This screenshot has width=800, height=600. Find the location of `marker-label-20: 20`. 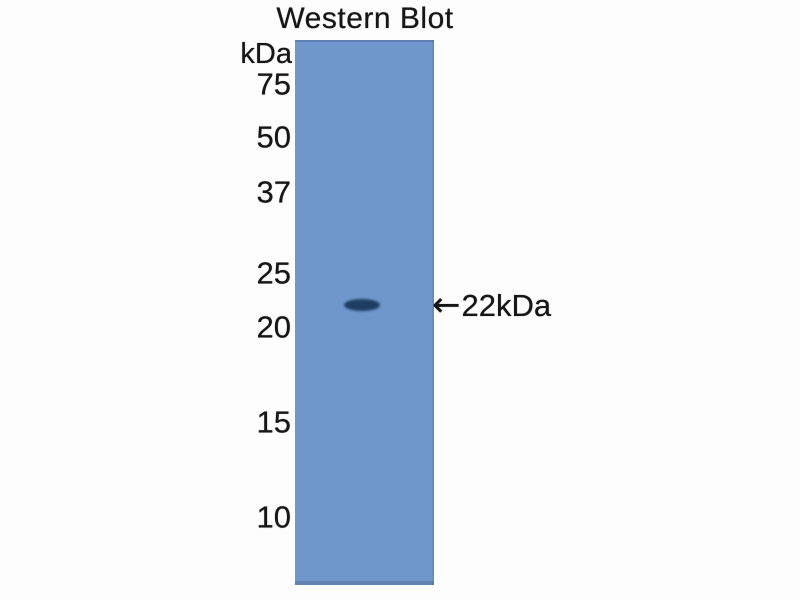

marker-label-20: 20 is located at coordinates (273, 327).